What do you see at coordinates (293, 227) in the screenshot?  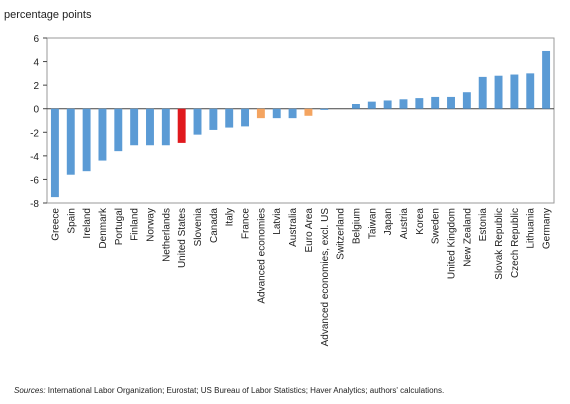 I see `category-label: Australia` at bounding box center [293, 227].